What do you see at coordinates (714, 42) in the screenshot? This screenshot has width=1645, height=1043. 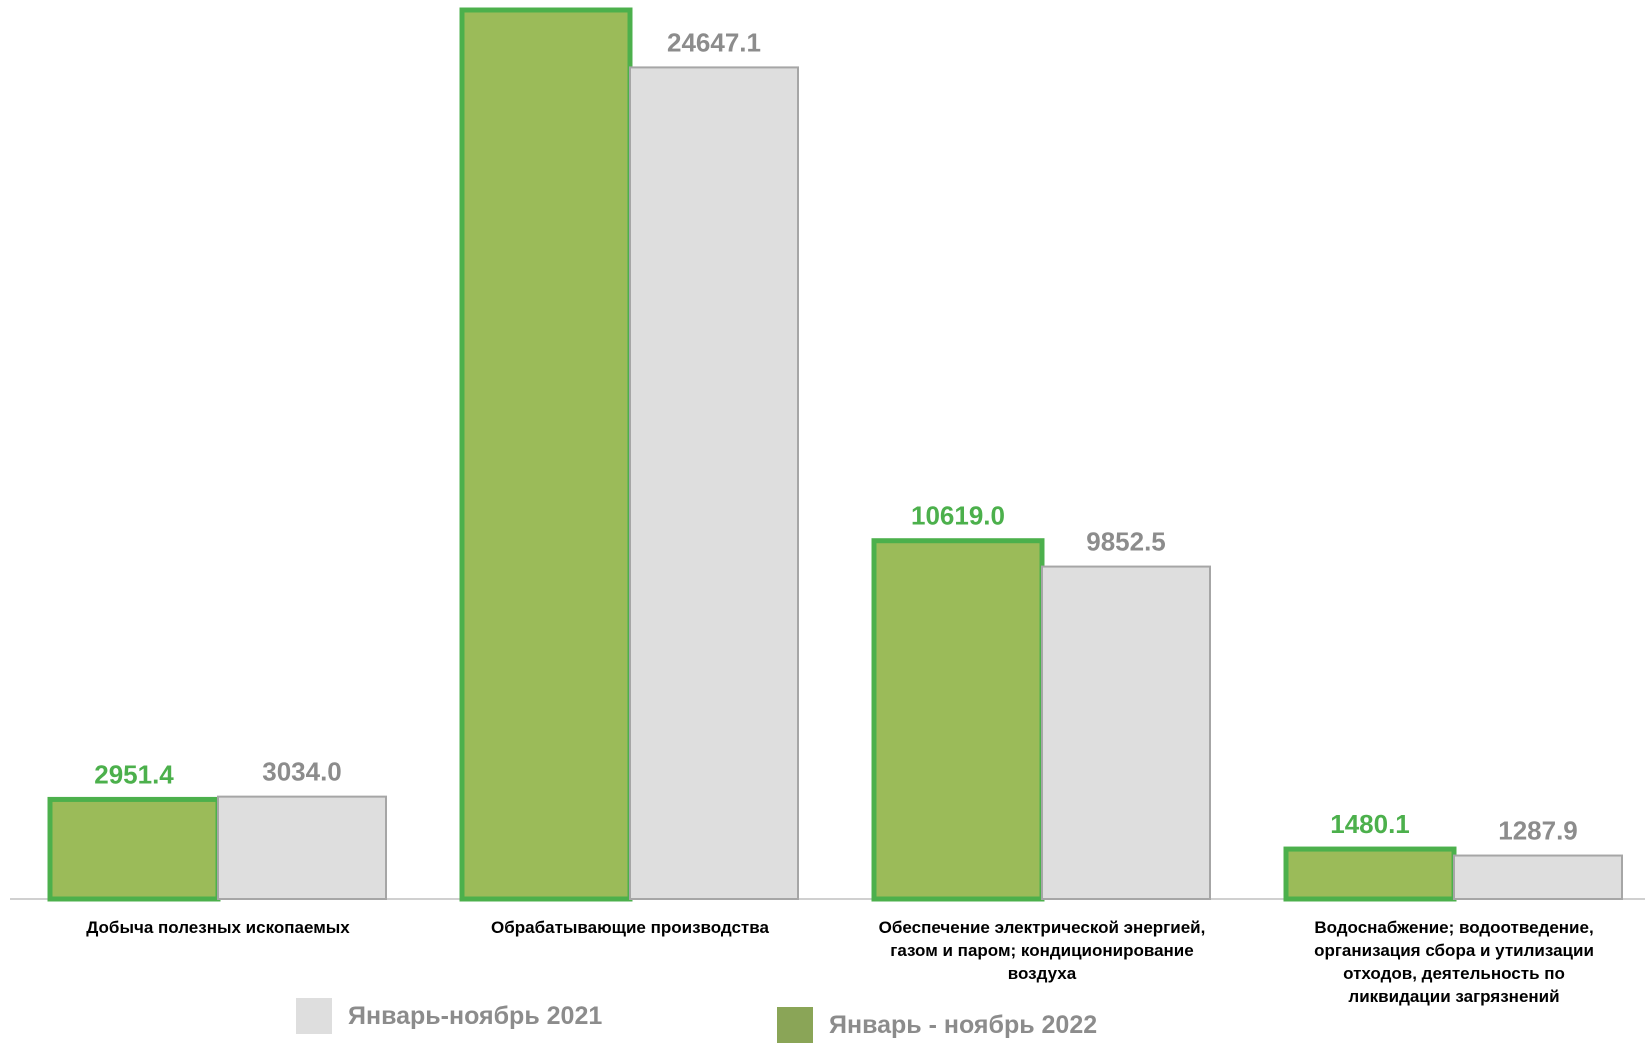 I see `value-label-2021-manufacturing: 24647.1` at bounding box center [714, 42].